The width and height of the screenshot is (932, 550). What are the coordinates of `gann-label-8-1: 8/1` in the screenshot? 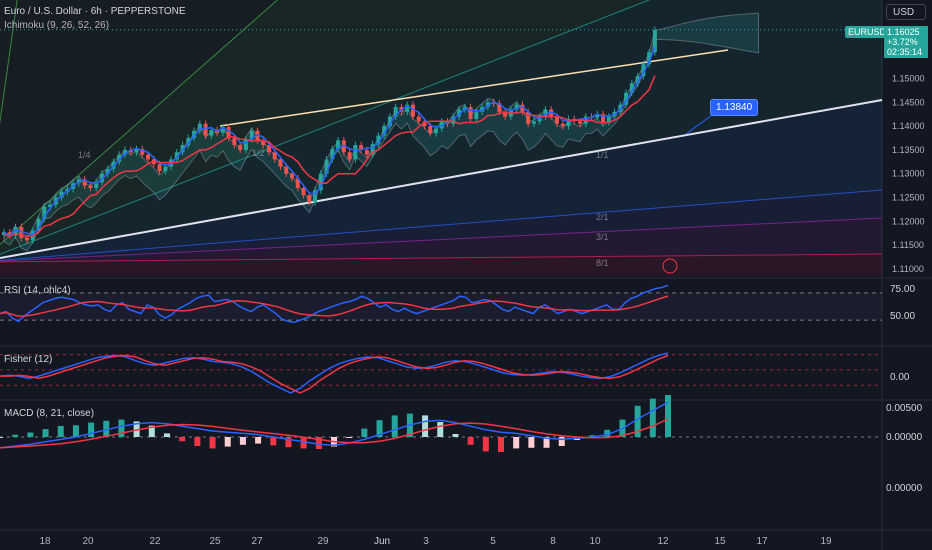 It's located at (602, 263).